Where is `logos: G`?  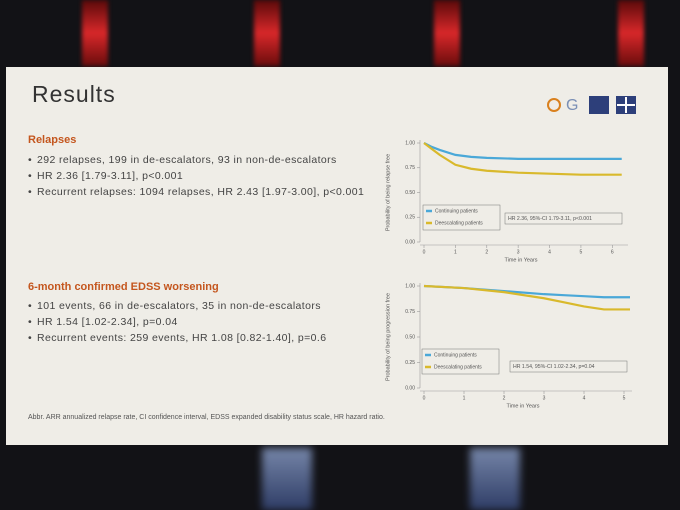
logos: G is located at coordinates (591, 105).